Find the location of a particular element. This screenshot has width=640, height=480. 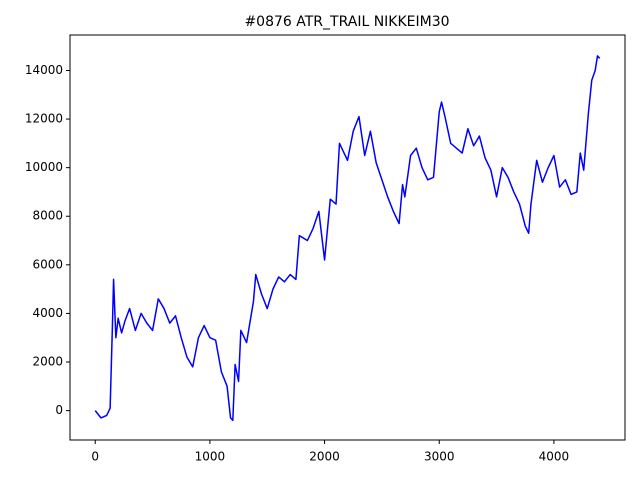

y-tick-label: 2000 is located at coordinates (47, 362).